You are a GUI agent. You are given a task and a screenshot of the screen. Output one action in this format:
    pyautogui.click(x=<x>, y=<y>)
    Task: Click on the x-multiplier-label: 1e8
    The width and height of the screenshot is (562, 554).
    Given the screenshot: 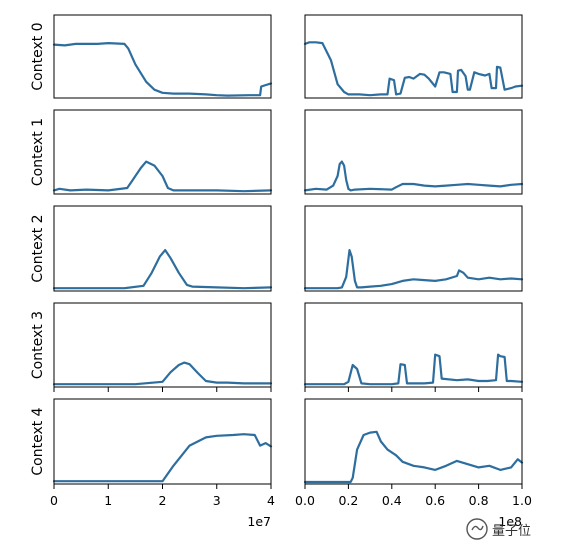 What is the action you would take?
    pyautogui.click(x=510, y=521)
    